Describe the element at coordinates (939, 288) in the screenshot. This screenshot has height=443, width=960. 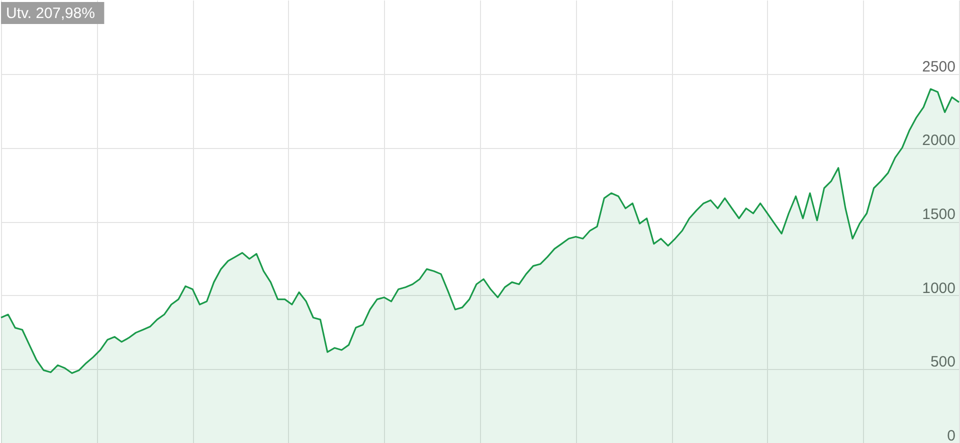
I see `y-tick-label: 1000` at that location.